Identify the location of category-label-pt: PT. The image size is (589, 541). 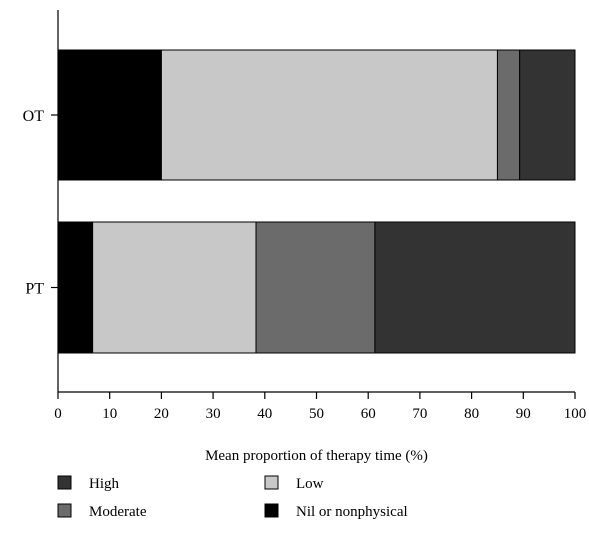
(34, 289).